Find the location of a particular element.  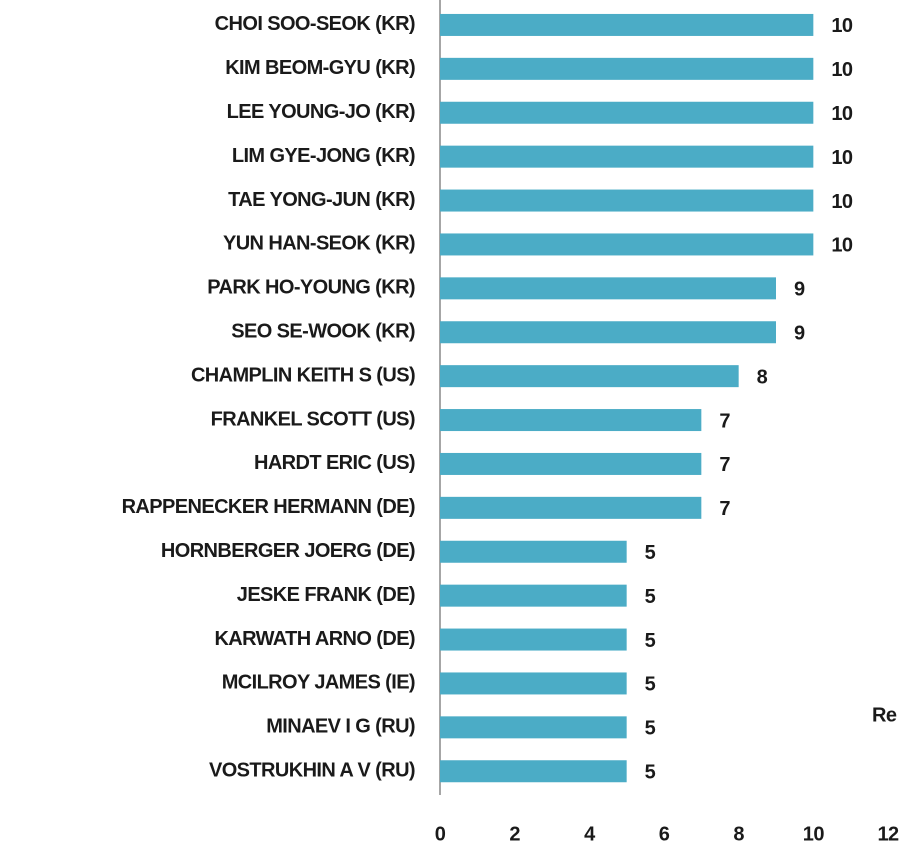

annotation: Re is located at coordinates (884, 715).